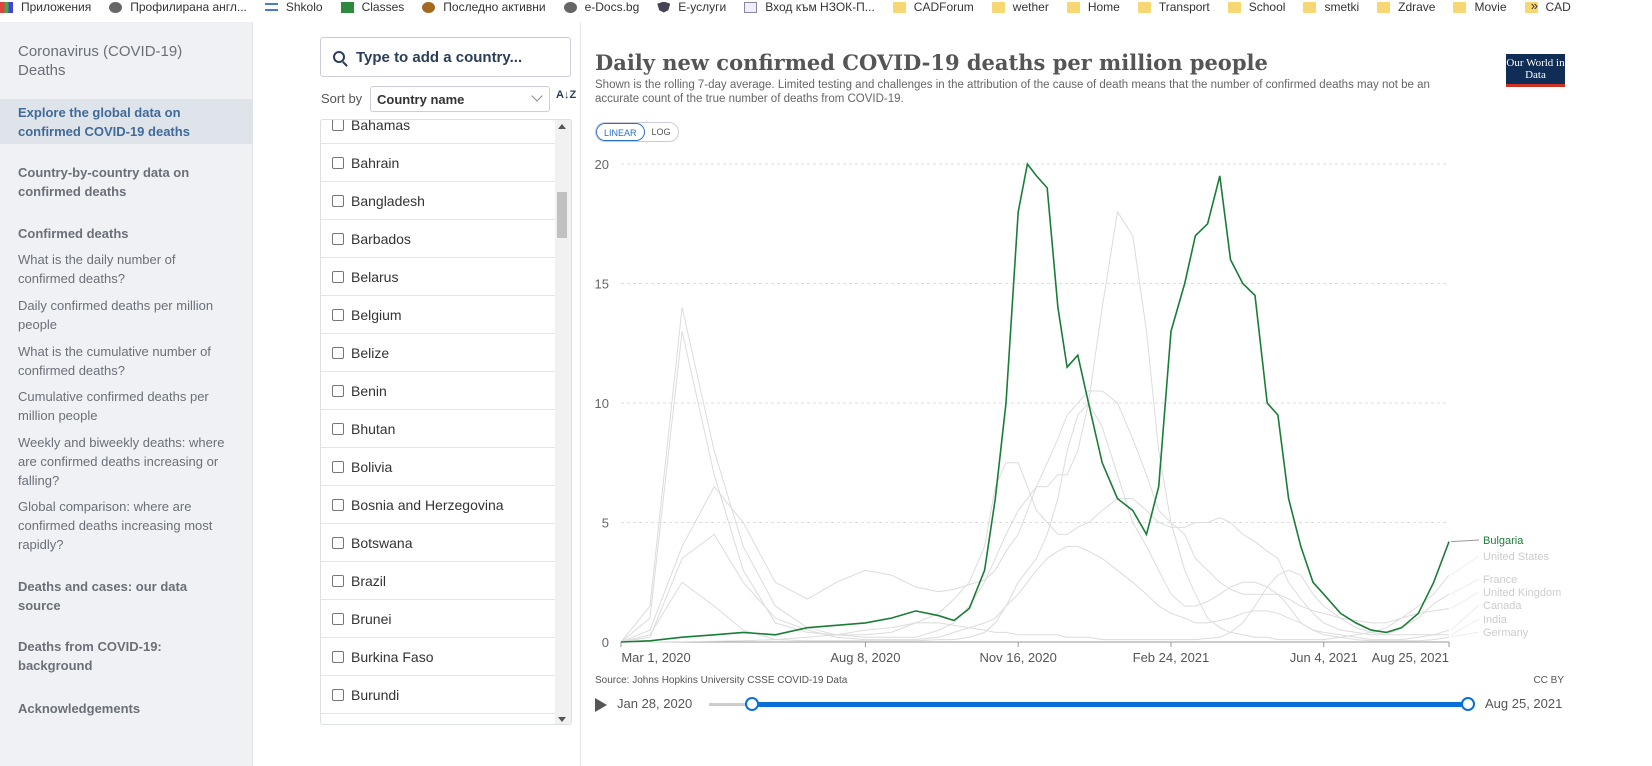 This screenshot has height=766, width=1652. I want to click on sidebar-title: Coronavirus (COVID-19) Deaths, so click(100, 61).